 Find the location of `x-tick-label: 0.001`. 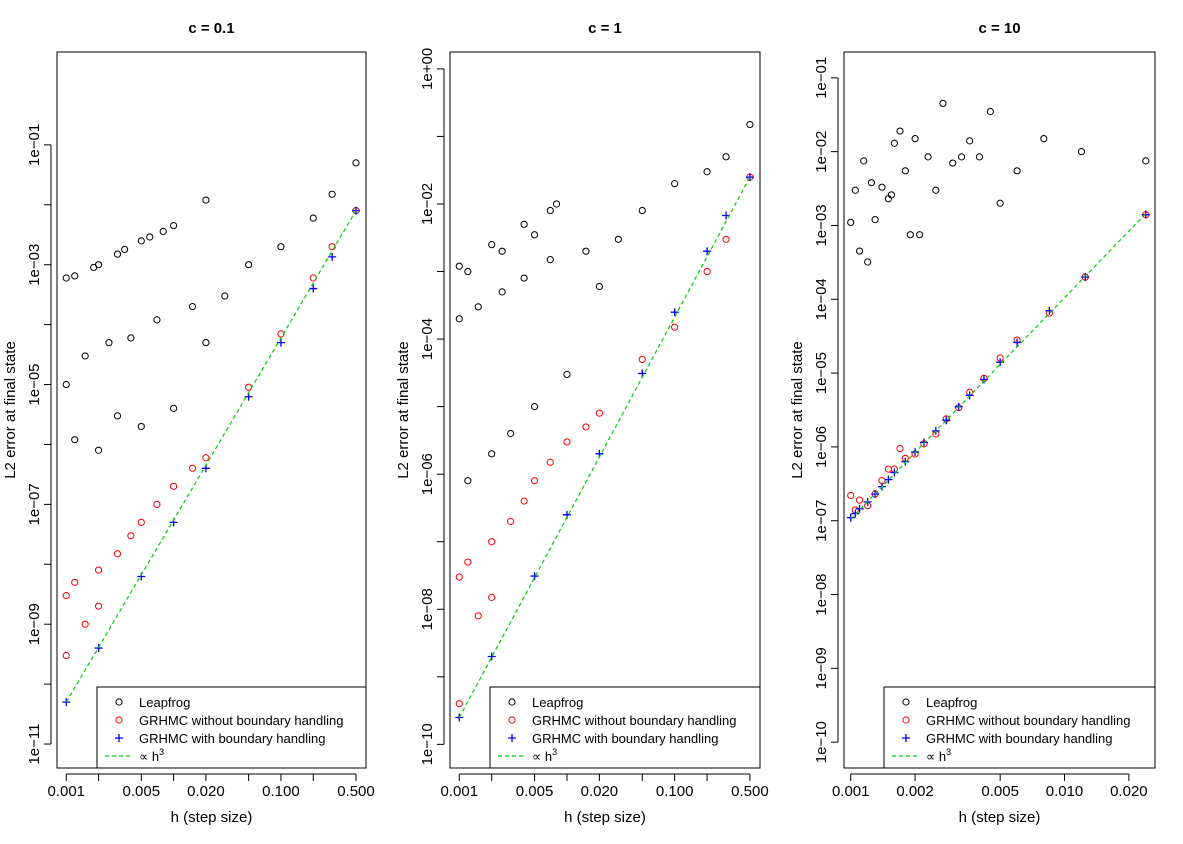

x-tick-label: 0.001 is located at coordinates (66, 791).